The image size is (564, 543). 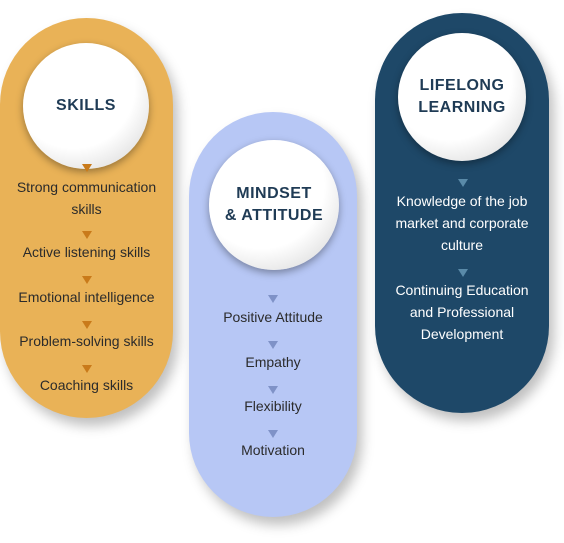 I want to click on mindset-item: Flexibility, so click(x=273, y=406).